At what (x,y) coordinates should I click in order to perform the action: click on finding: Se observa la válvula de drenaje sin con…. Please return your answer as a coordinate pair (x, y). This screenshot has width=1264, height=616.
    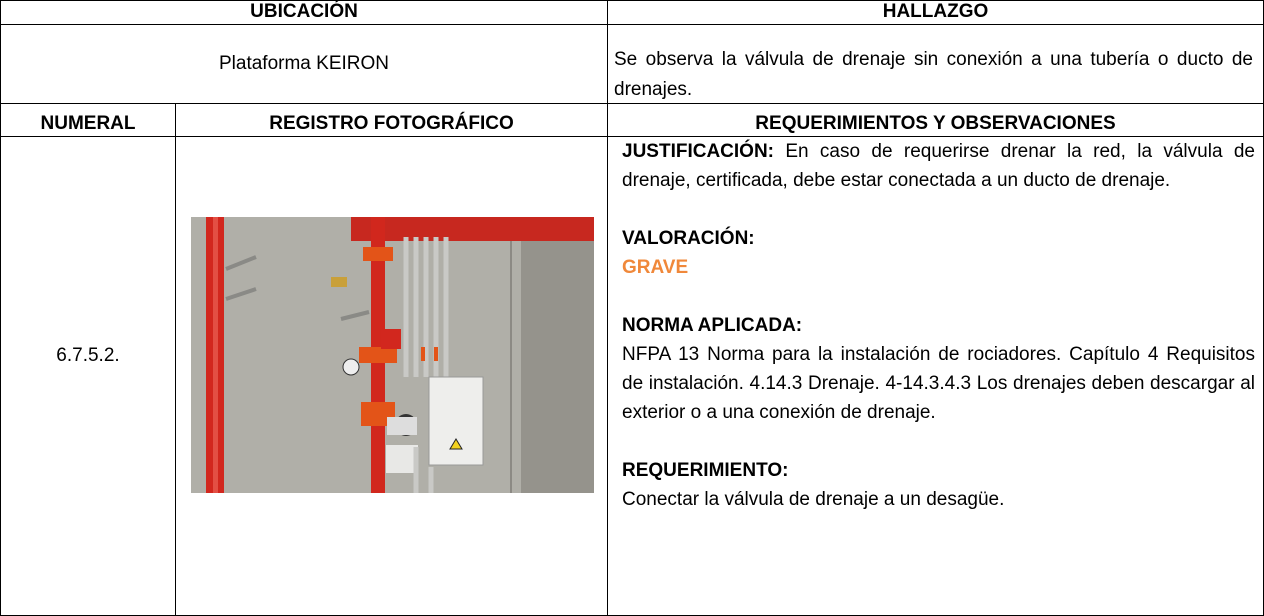
    Looking at the image, I should click on (935, 64).